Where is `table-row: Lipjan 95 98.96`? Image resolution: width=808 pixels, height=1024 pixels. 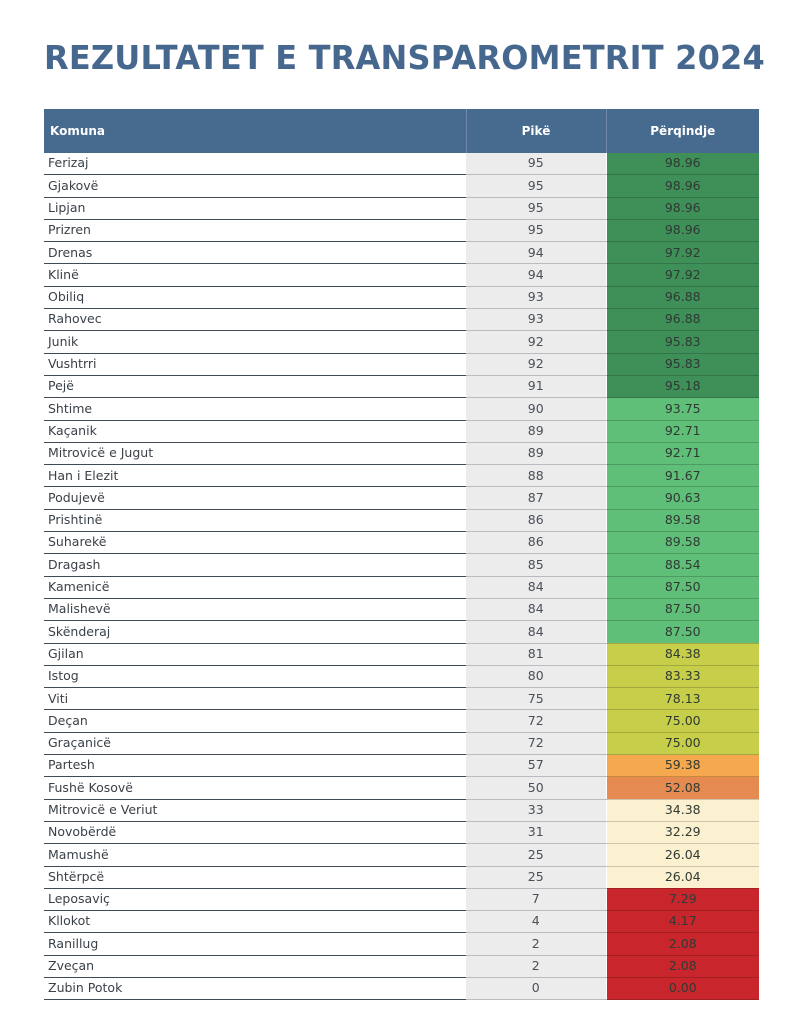 table-row: Lipjan 95 98.96 is located at coordinates (401, 208).